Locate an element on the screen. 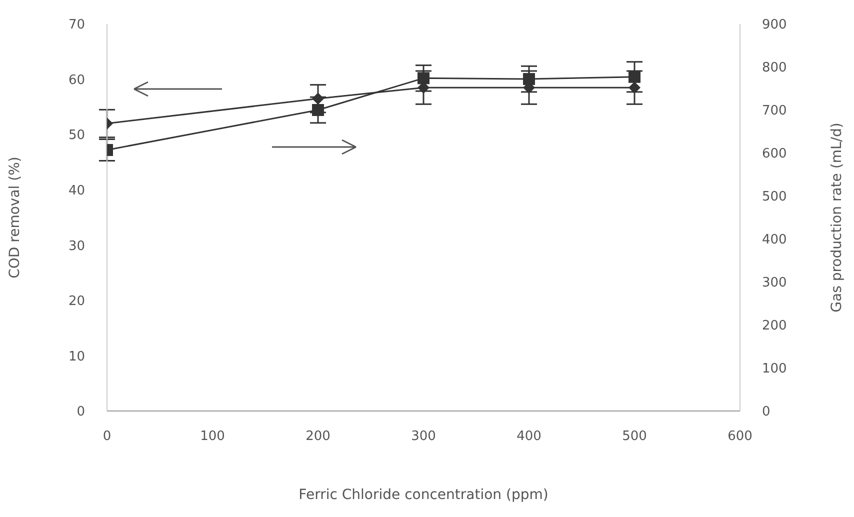 The image size is (854, 517). y2-tick-label: 500 is located at coordinates (774, 197).